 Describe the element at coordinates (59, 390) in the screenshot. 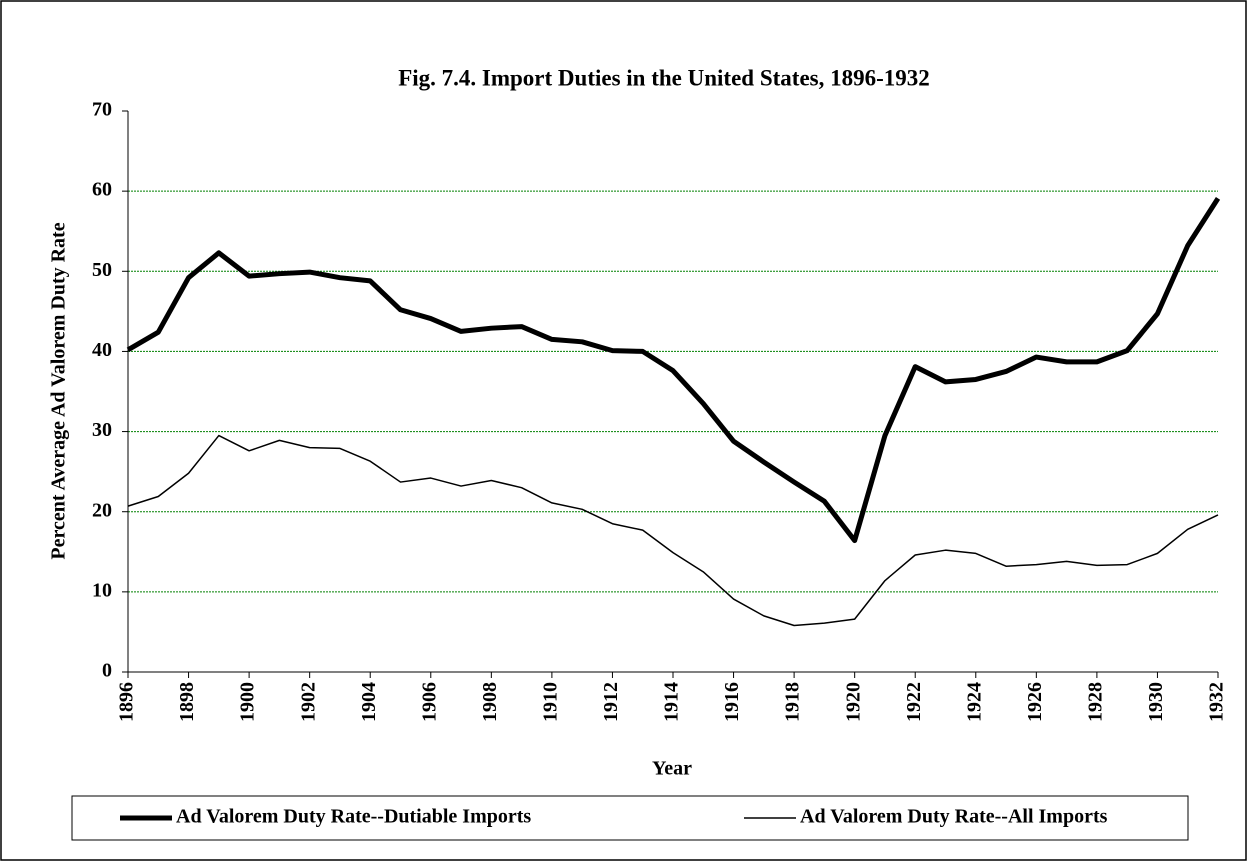

I see `y-axis-label: Percent Average Ad Valorem Duty Rate` at that location.